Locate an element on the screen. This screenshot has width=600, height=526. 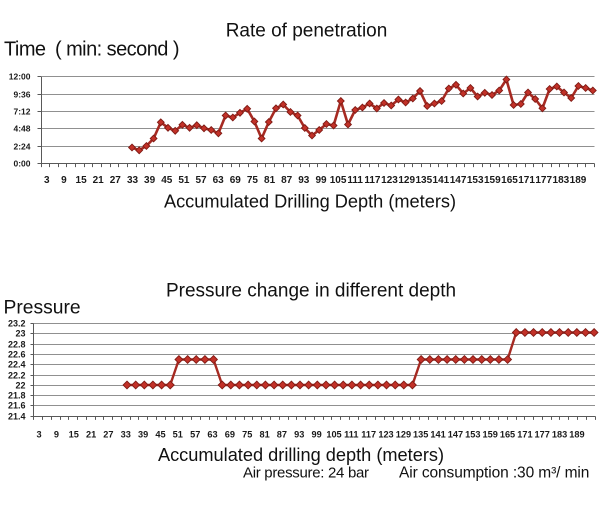
svg-text: 9:36 is located at coordinates (21, 94).